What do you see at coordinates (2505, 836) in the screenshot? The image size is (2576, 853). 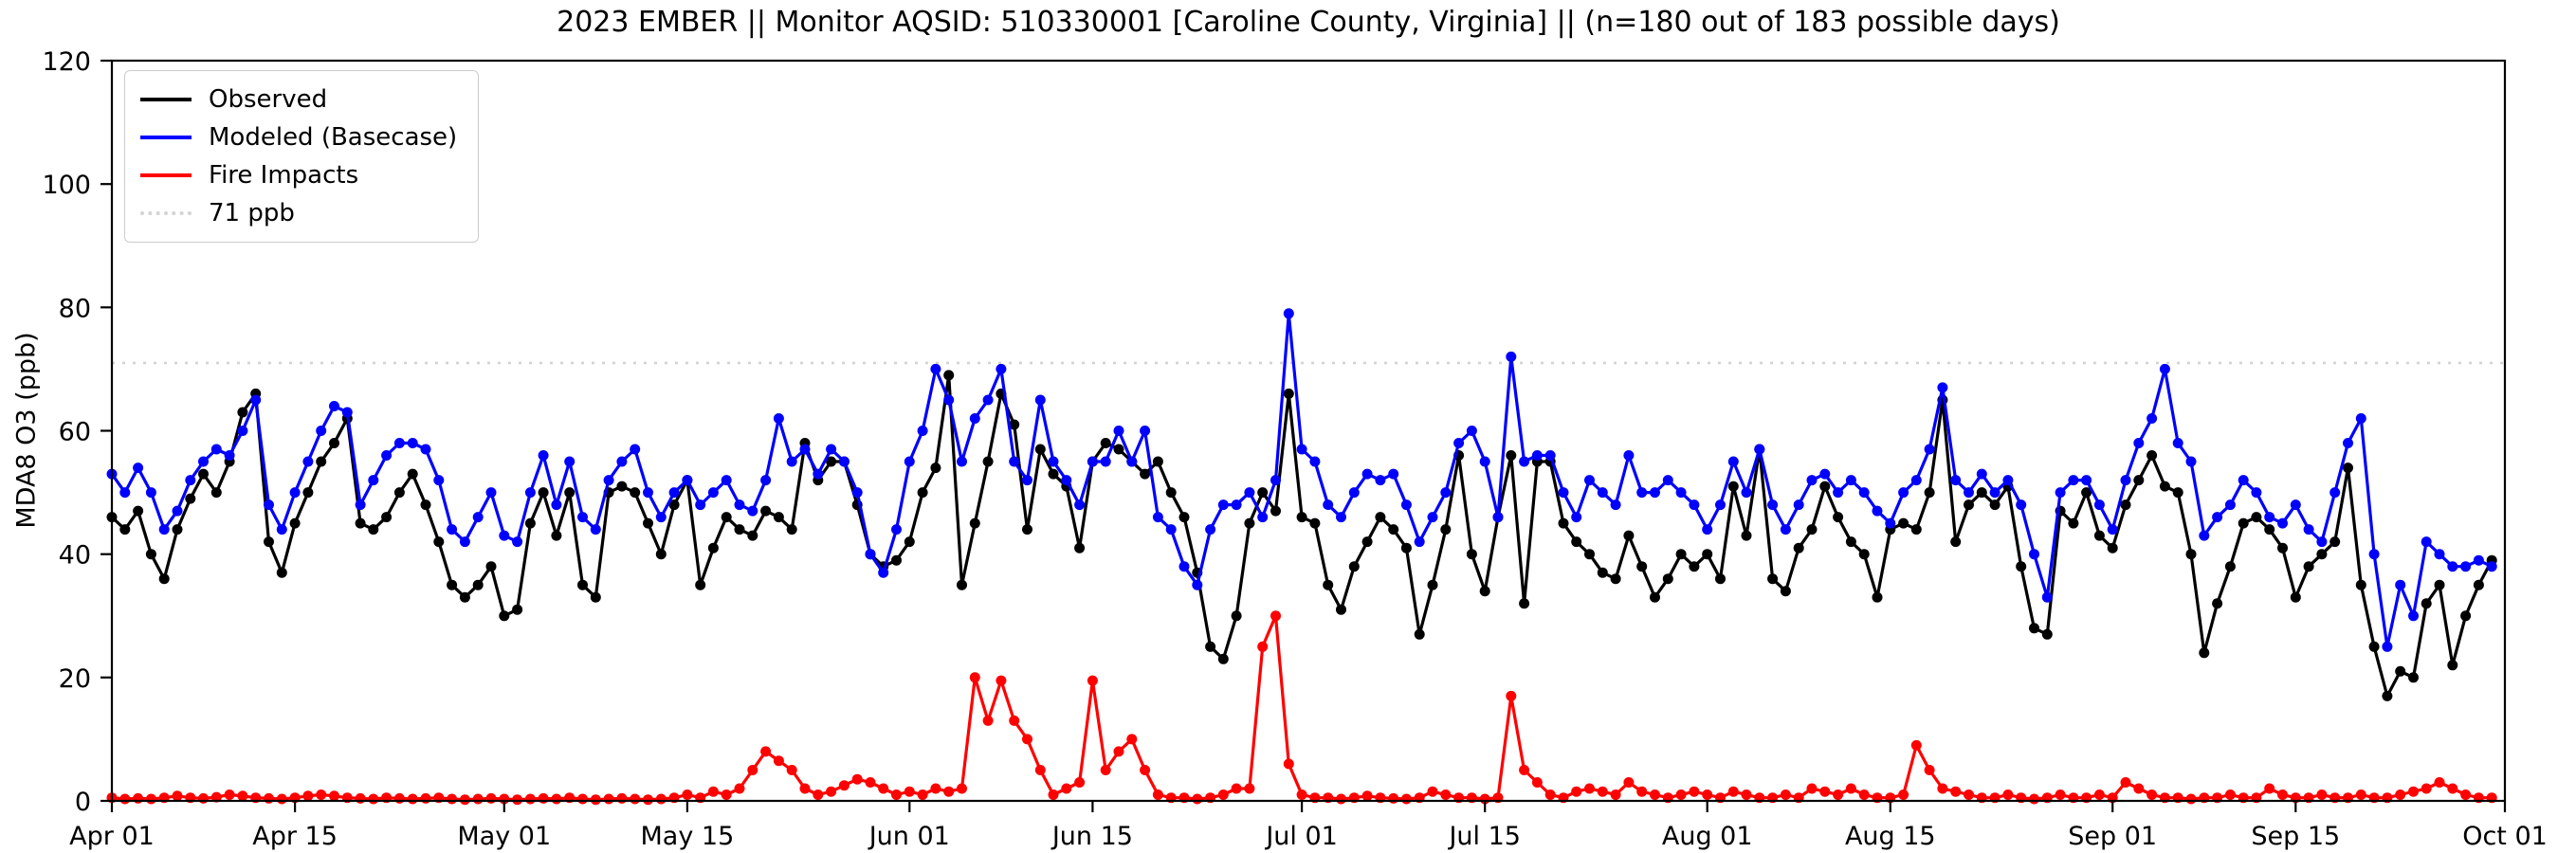 I see `svg-text: Oct 01` at bounding box center [2505, 836].